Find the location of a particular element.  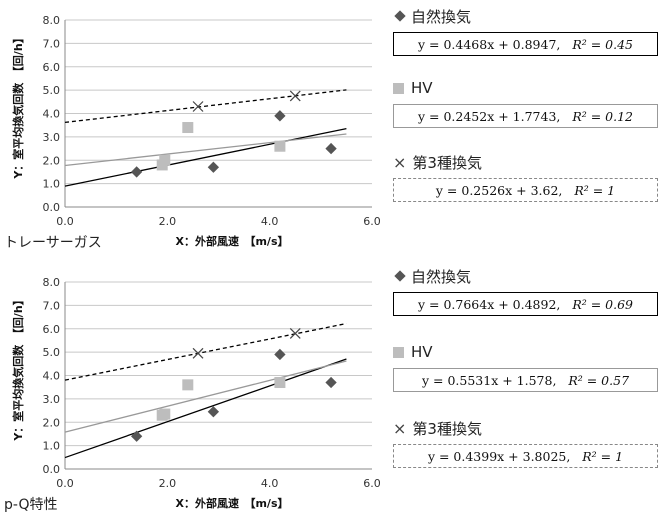

equation-type3-bottom: y = 0.4399x + 3.8025, R² = 1 is located at coordinates (525, 456).